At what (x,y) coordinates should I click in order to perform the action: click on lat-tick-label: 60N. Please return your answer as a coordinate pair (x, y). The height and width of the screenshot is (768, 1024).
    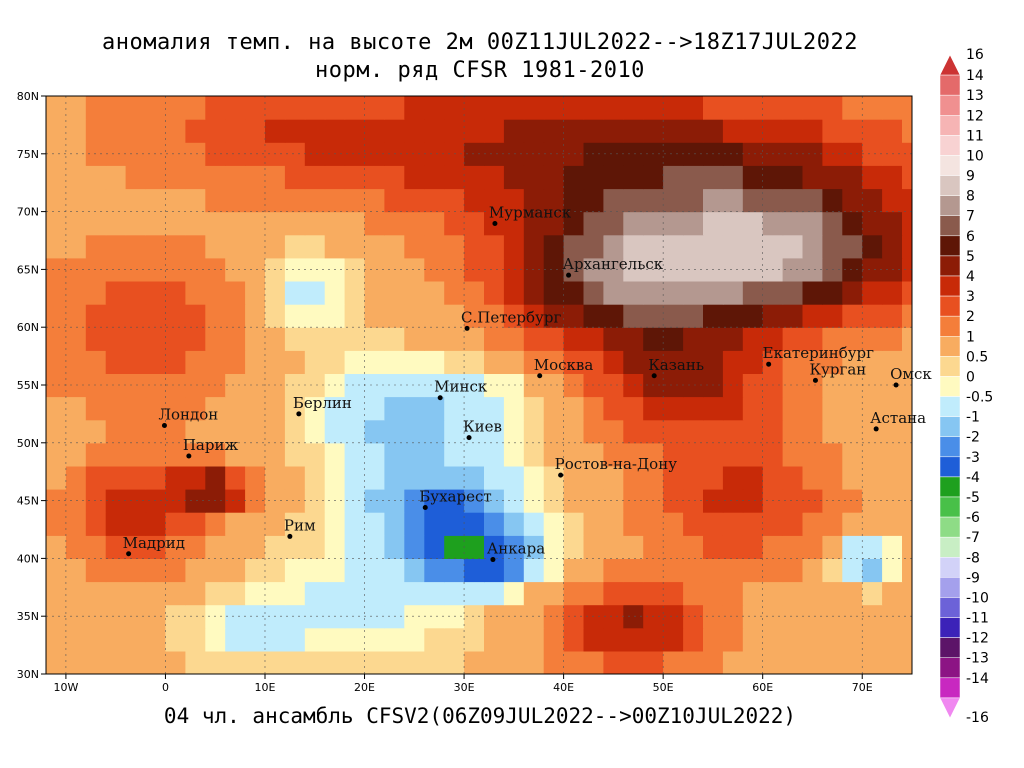
    Looking at the image, I should click on (28, 327).